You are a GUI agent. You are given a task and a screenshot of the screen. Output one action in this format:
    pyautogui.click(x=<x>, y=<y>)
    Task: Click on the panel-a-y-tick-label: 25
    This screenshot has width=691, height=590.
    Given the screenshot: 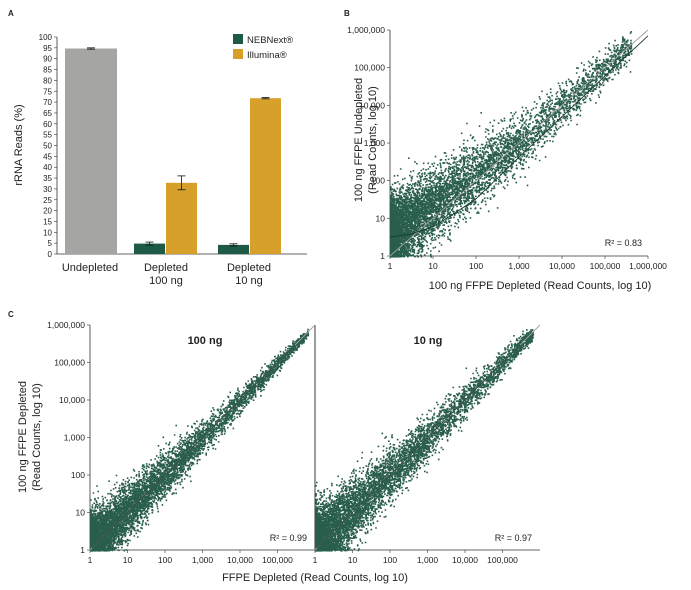 What is the action you would take?
    pyautogui.click(x=47, y=200)
    